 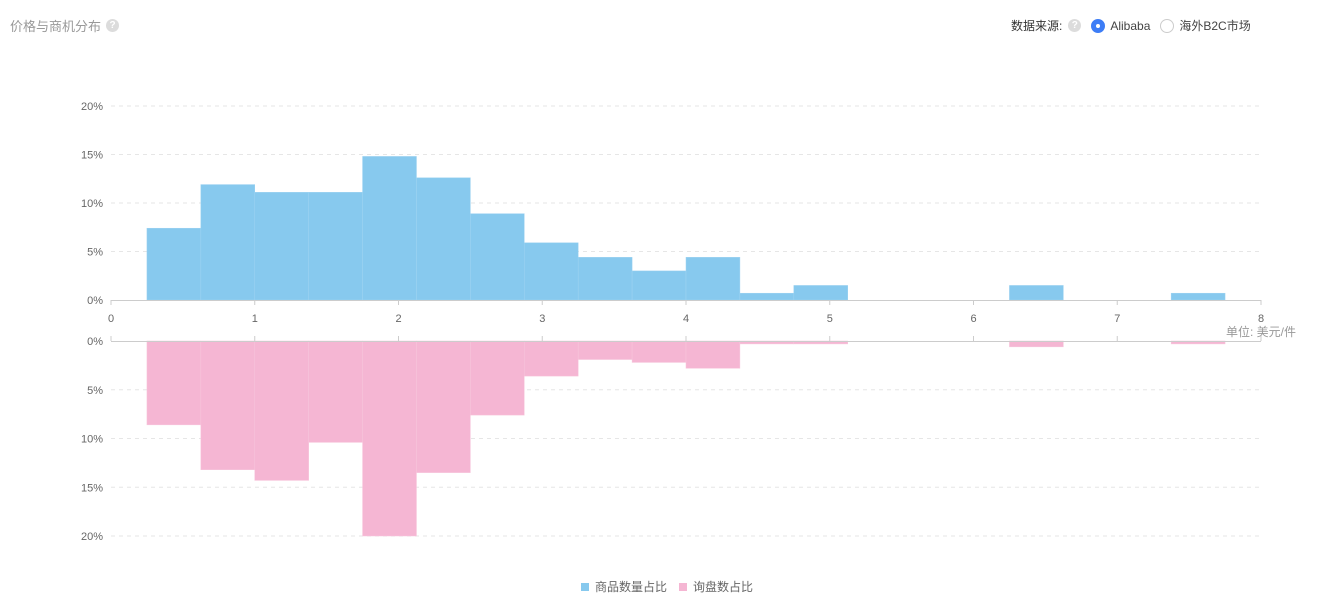 I want to click on source-option-alibaba: Alibaba, so click(x=1121, y=25).